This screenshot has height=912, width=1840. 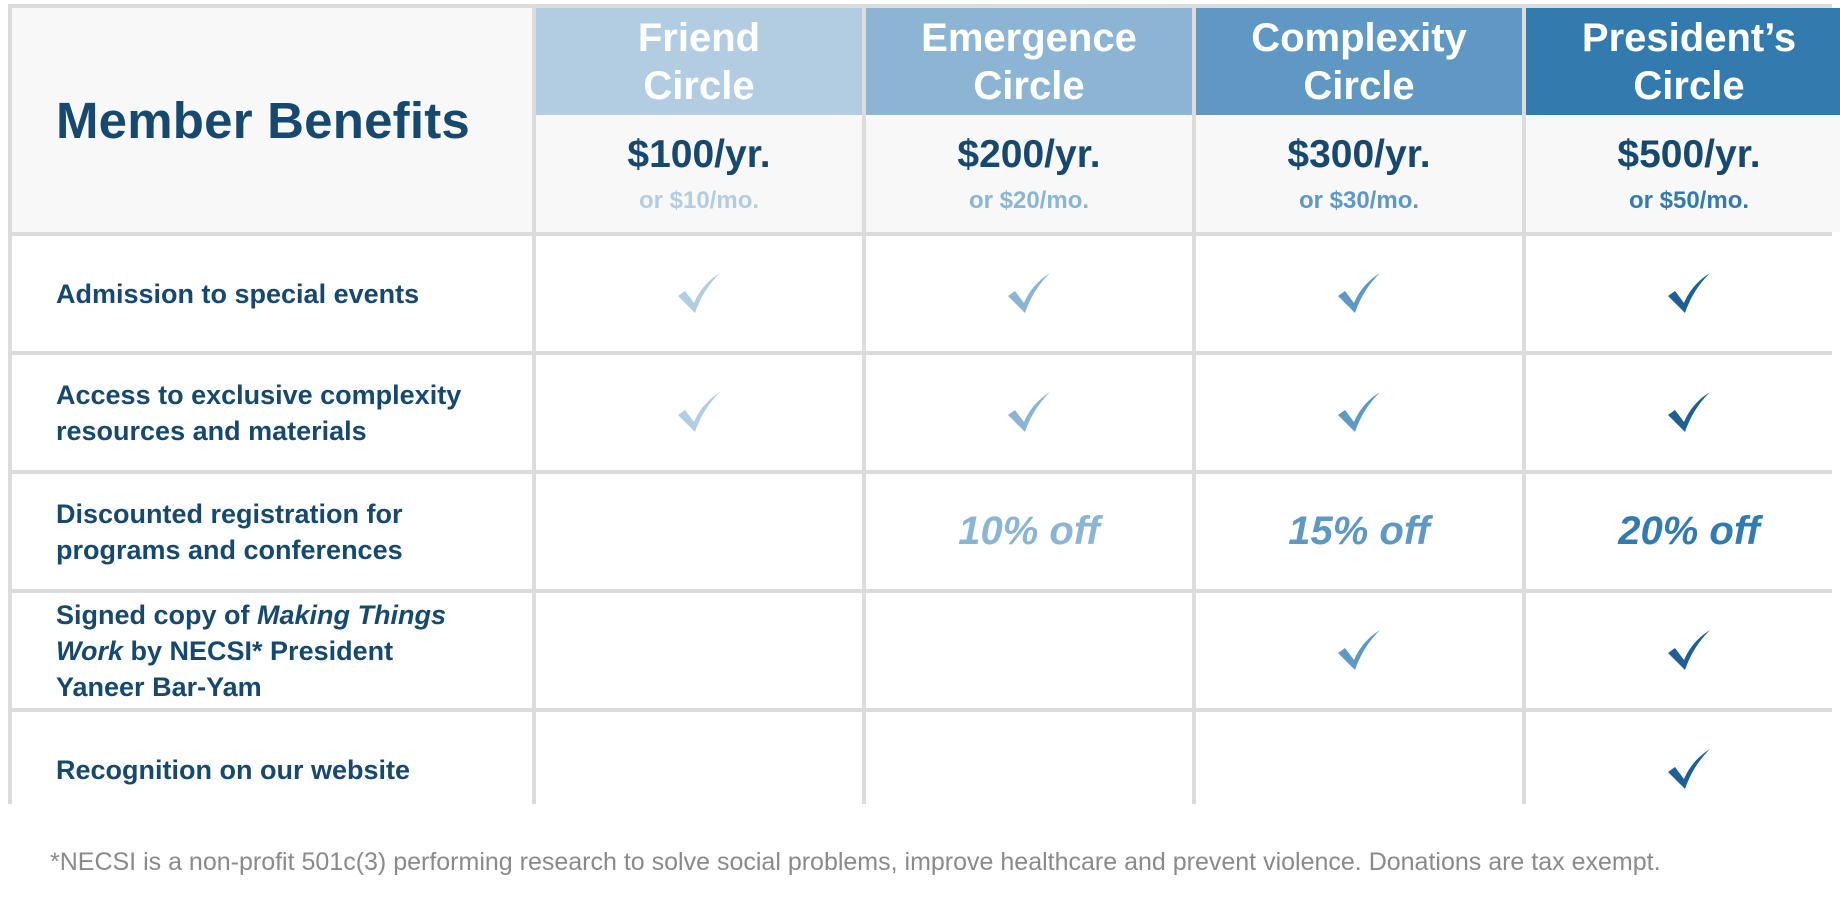 I want to click on tier-emergence-circle: Emergence Circle $200/yr. or $20/mo., so click(x=1029, y=120).